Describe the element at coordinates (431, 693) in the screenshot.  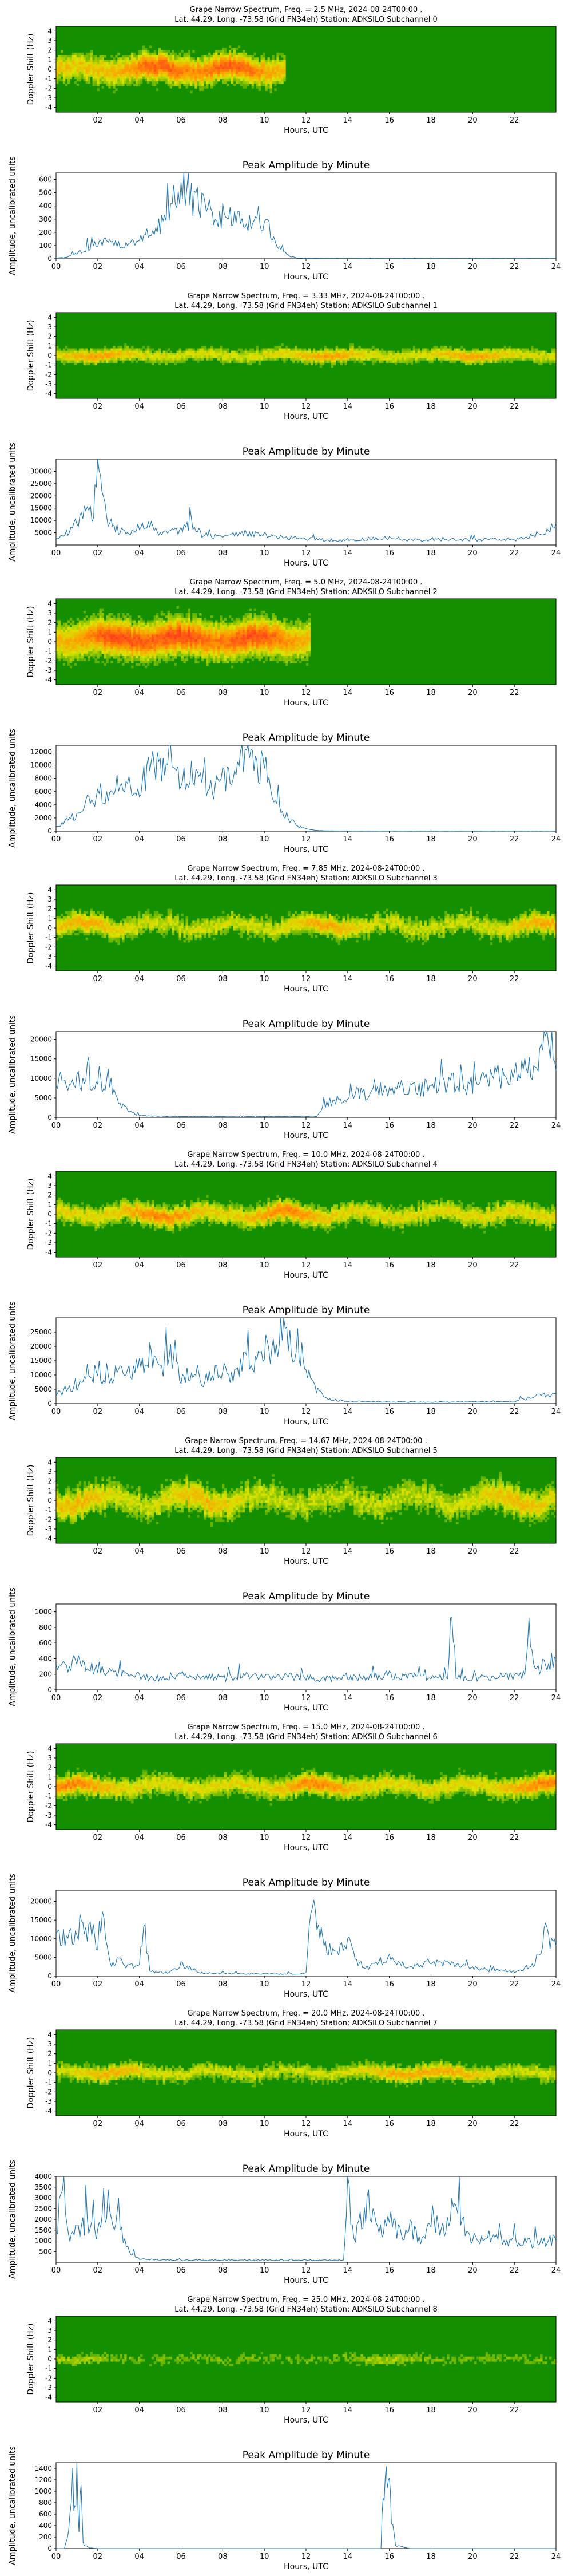
I see `x-tick-label: 18` at that location.